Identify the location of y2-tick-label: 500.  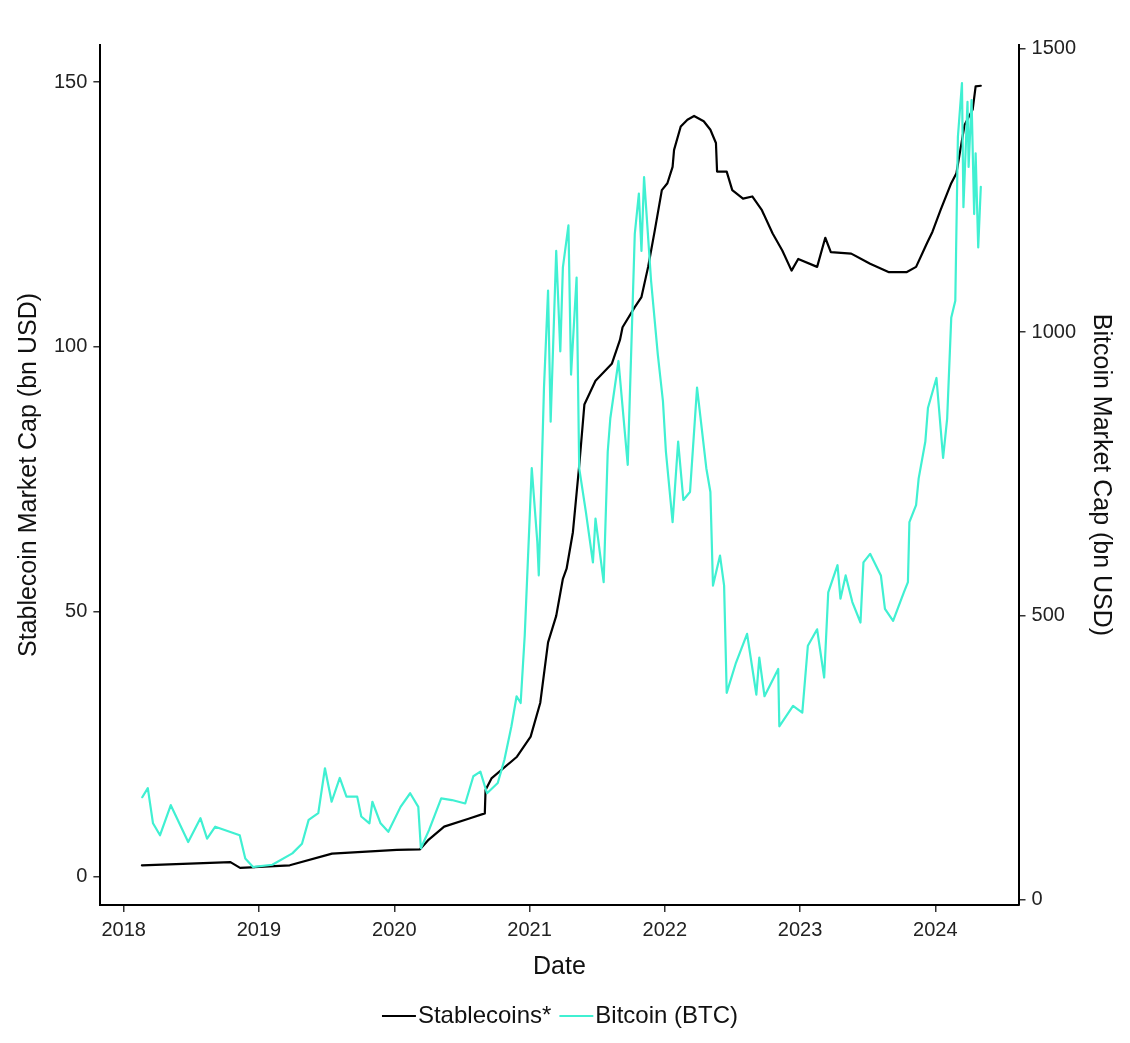
(1048, 614).